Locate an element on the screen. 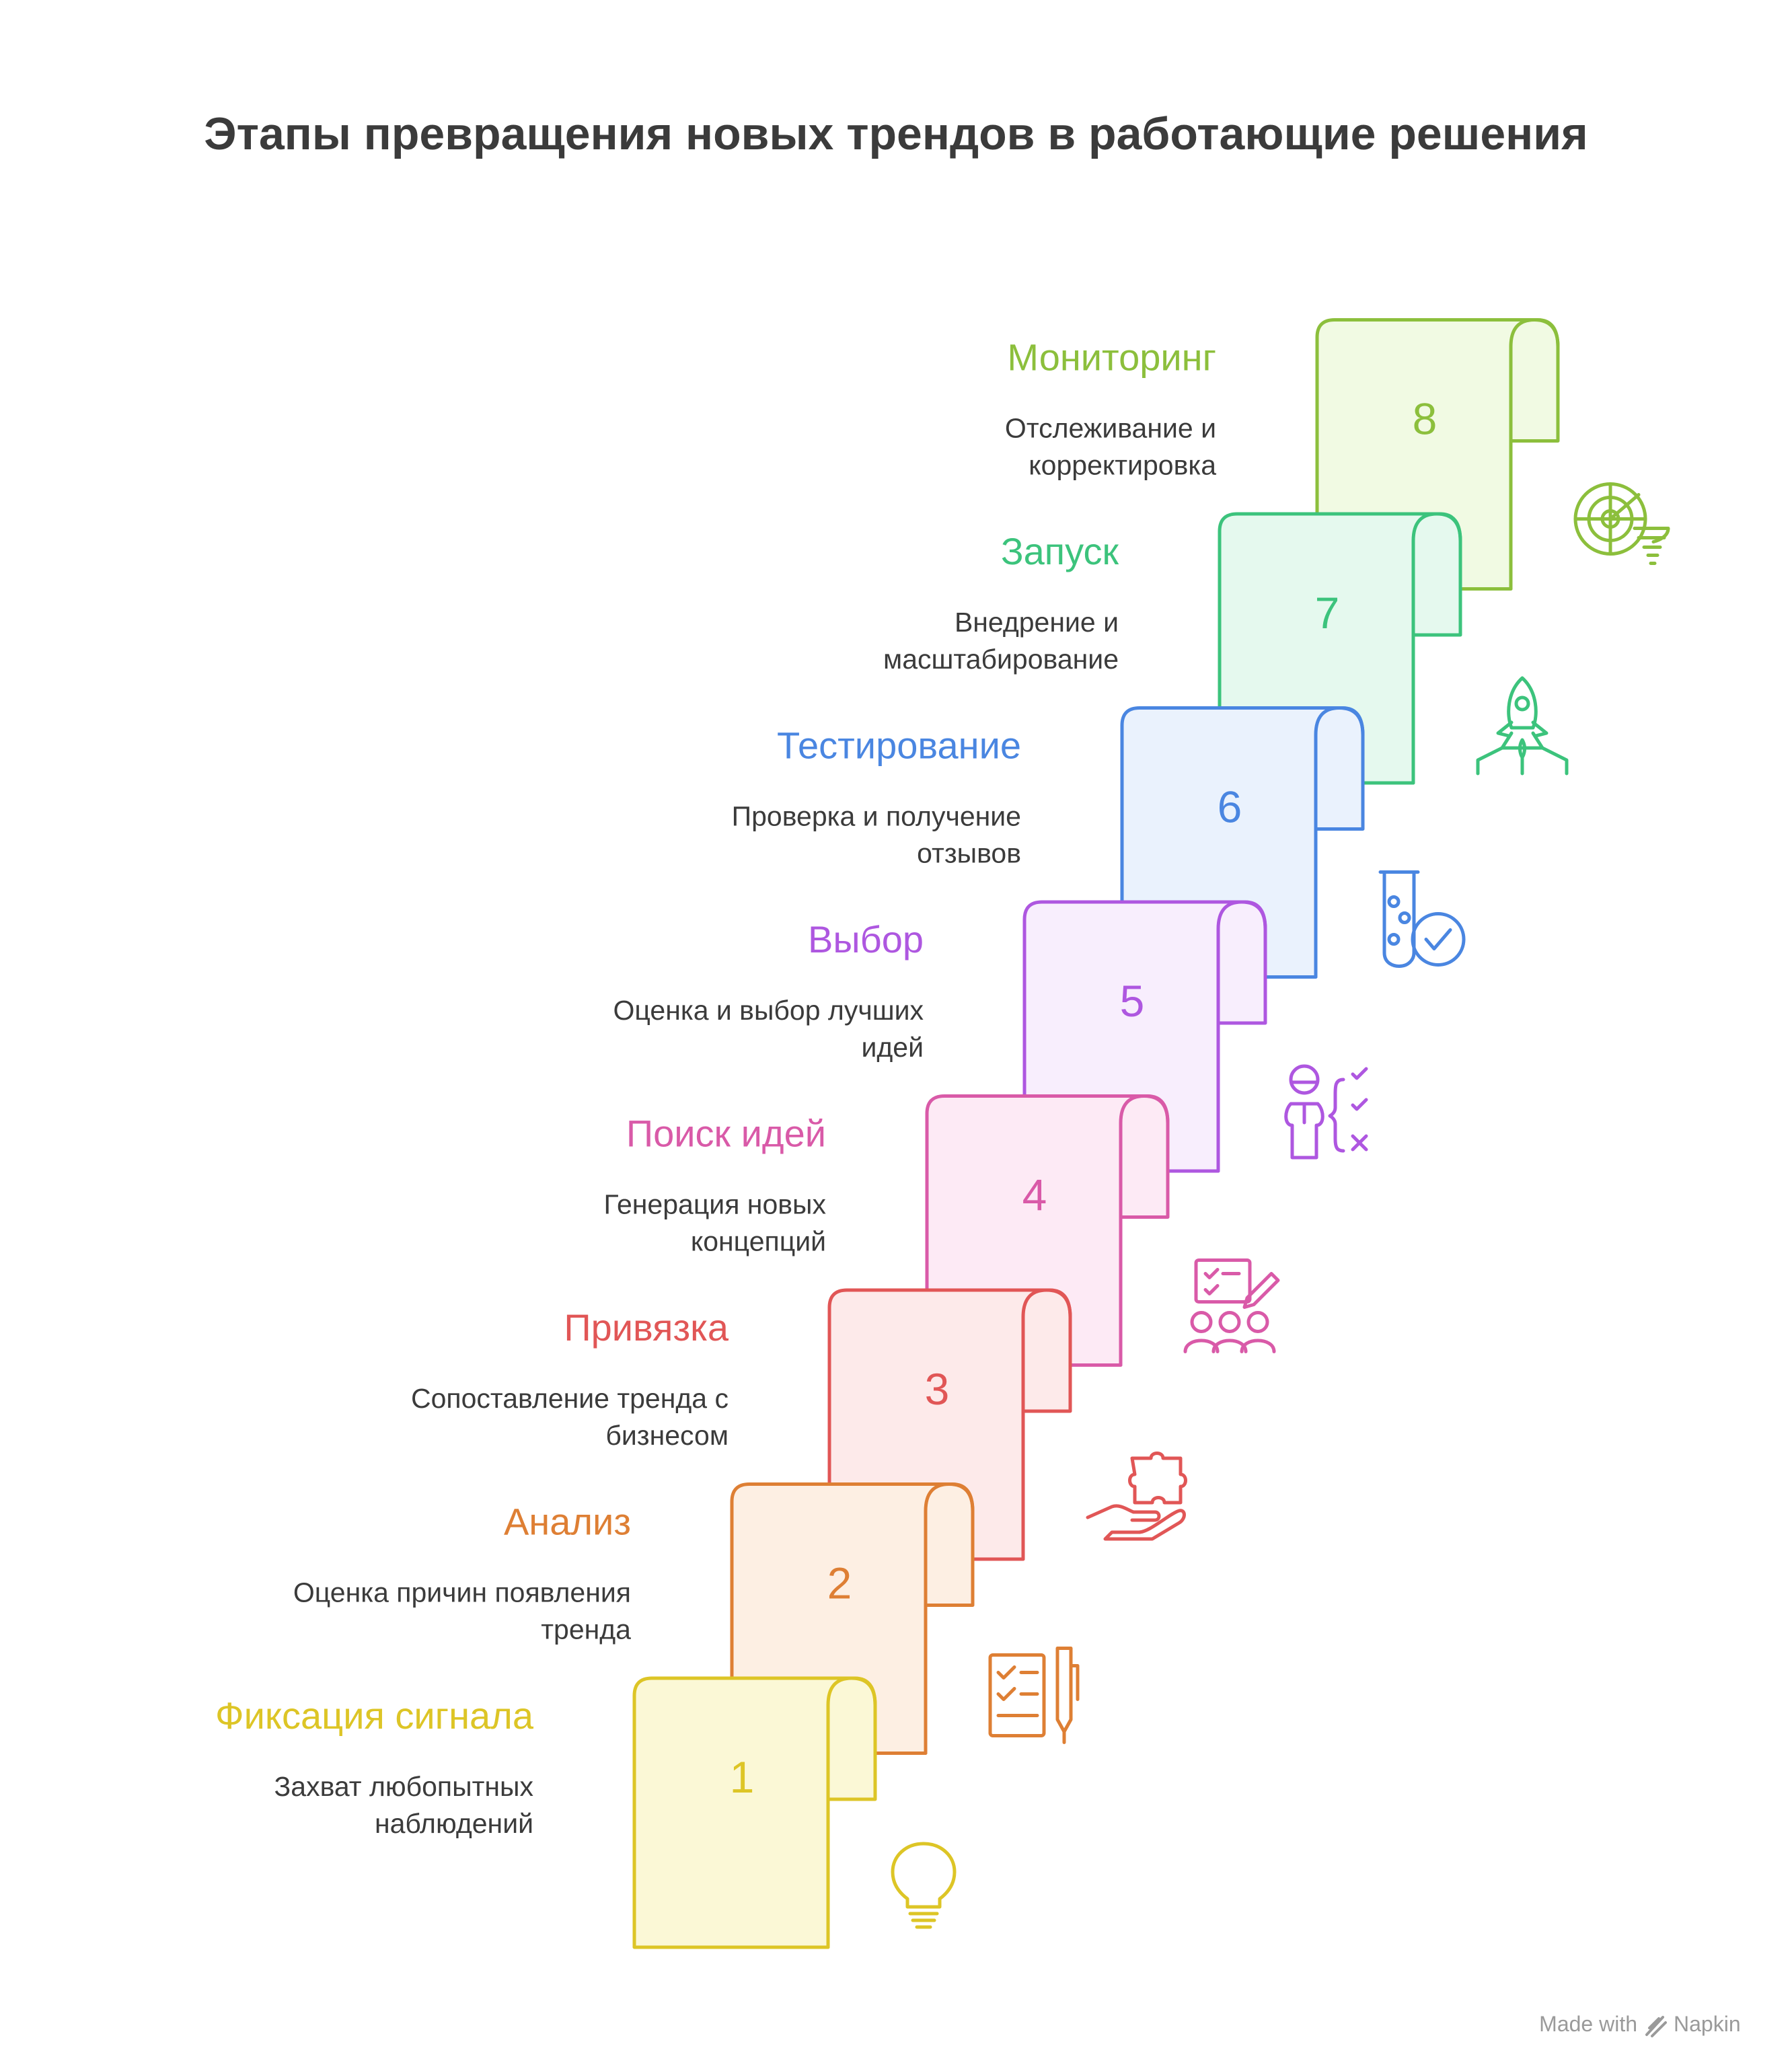 This screenshot has width=1792, height=2071. lightbulb-icon is located at coordinates (924, 1886).